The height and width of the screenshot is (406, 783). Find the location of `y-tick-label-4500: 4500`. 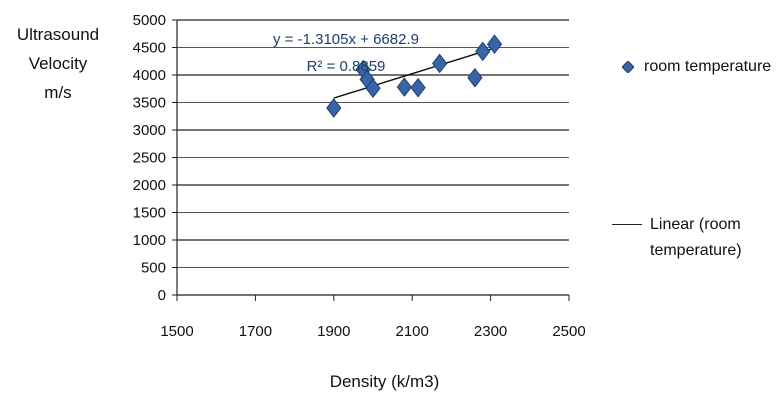

y-tick-label-4500: 4500 is located at coordinates (149, 48).